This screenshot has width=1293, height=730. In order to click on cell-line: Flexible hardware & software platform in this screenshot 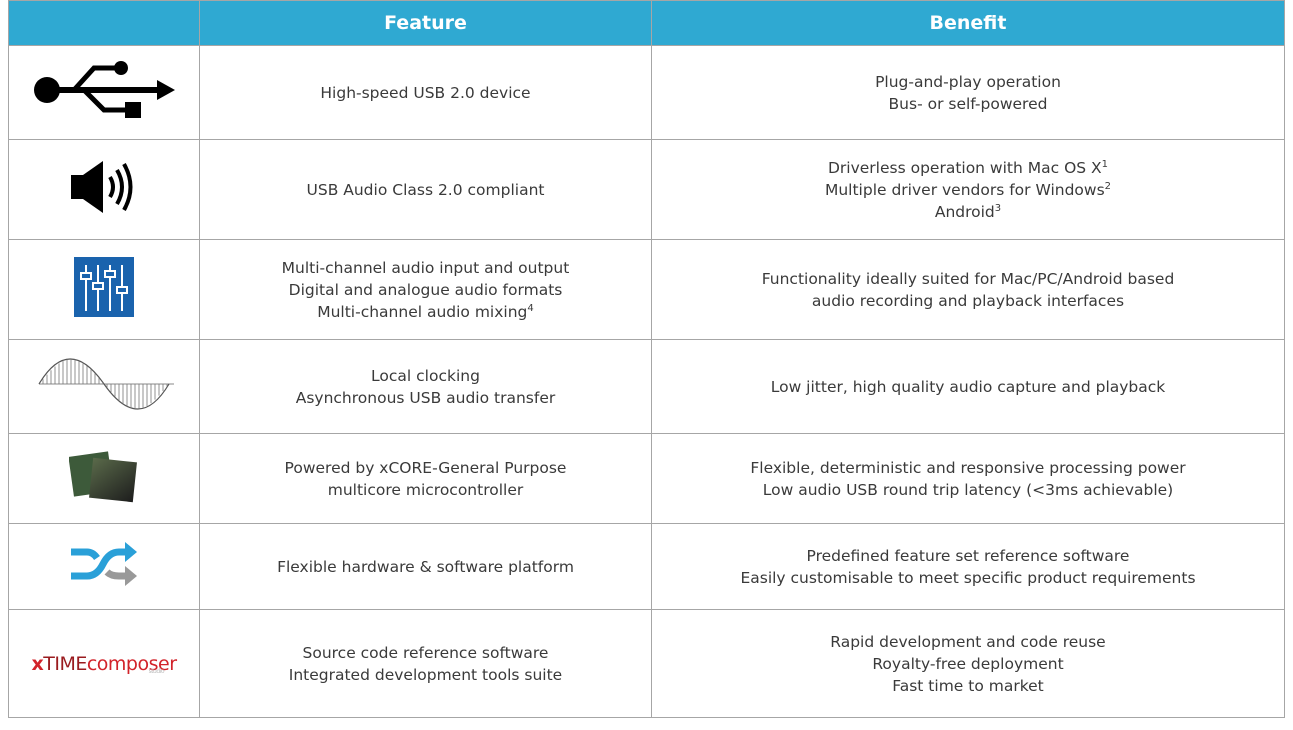, I will do `click(425, 567)`.